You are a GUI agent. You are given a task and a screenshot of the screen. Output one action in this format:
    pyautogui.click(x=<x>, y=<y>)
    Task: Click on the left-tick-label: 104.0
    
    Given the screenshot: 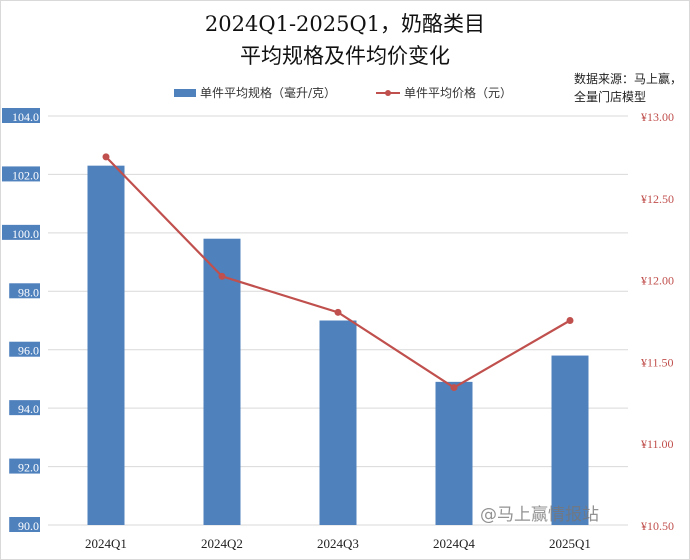 What is the action you would take?
    pyautogui.click(x=25, y=117)
    